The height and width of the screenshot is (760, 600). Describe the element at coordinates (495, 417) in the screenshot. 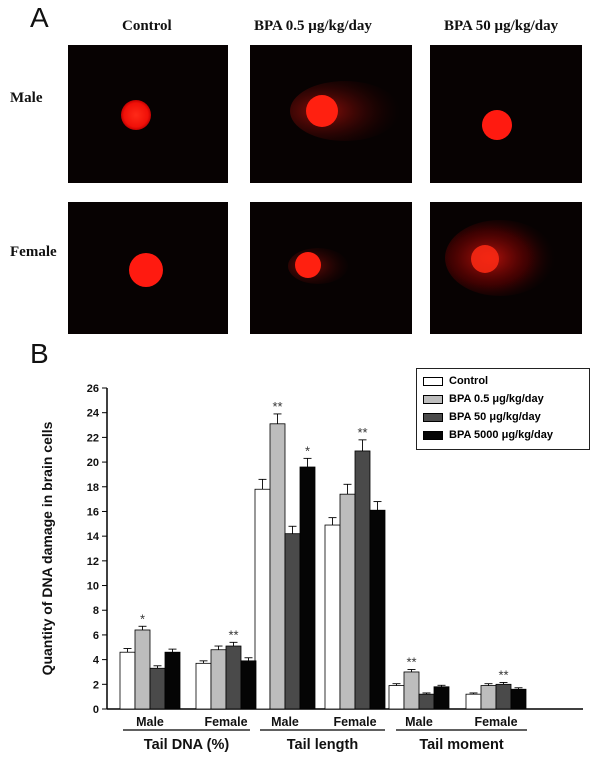

I see `legend-label: BPA 50 μg/kg/day` at that location.